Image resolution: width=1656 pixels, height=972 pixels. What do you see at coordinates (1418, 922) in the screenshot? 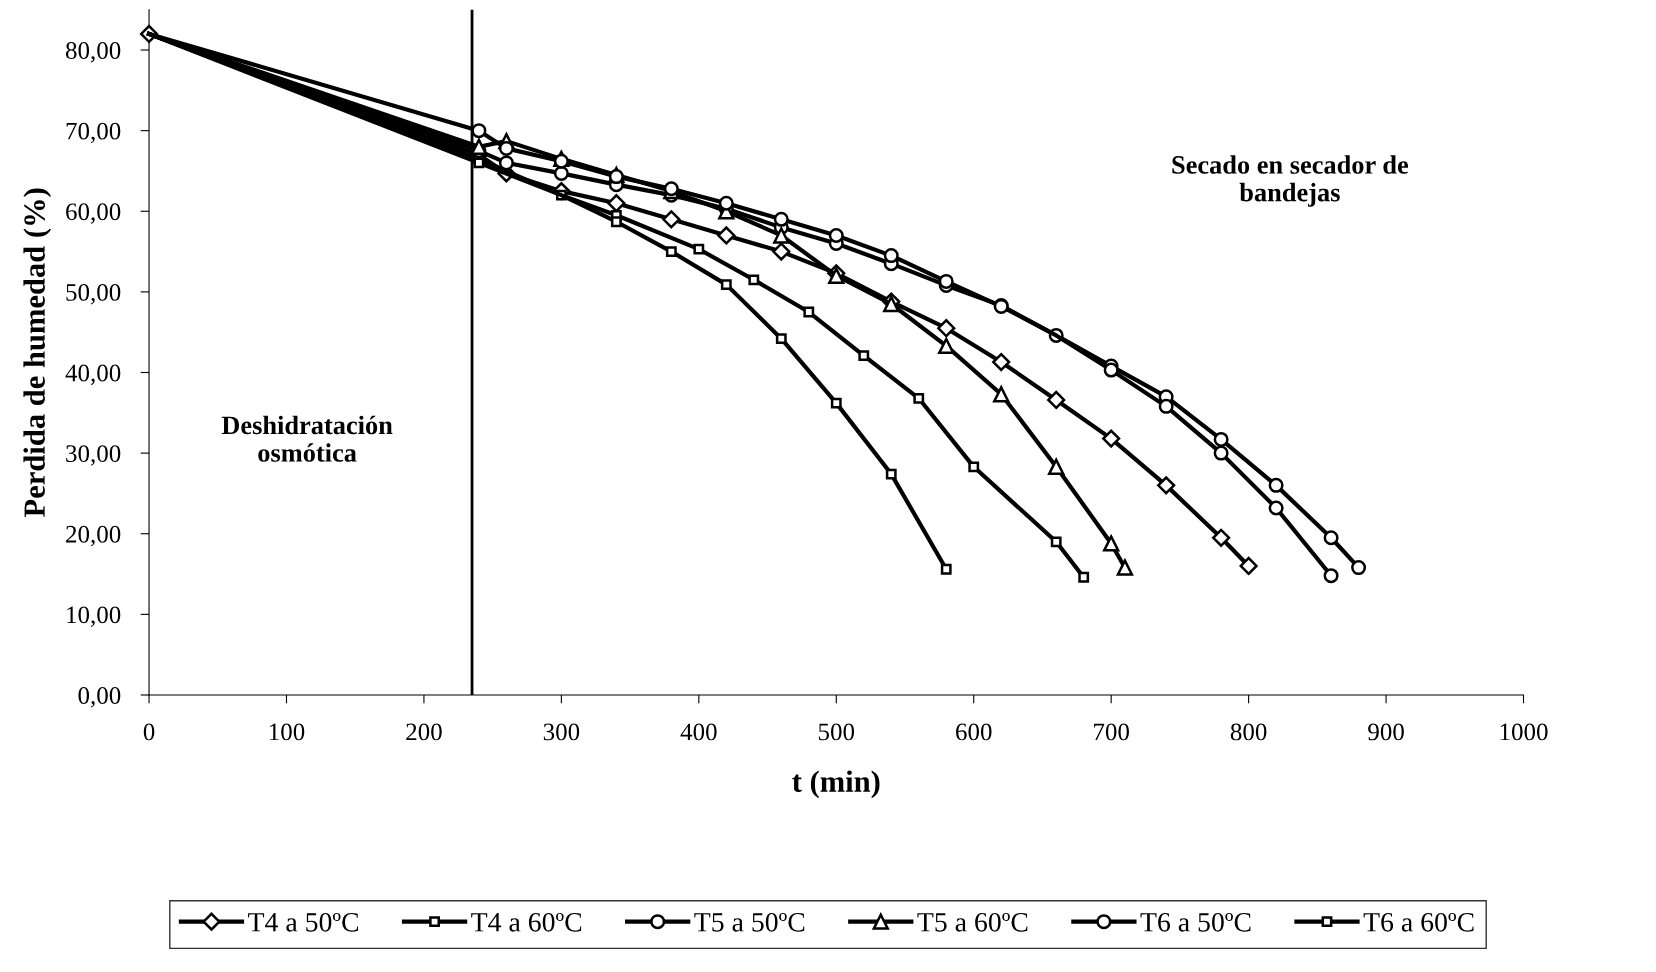
I see `legend-label: T6 a 60ºC` at bounding box center [1418, 922].